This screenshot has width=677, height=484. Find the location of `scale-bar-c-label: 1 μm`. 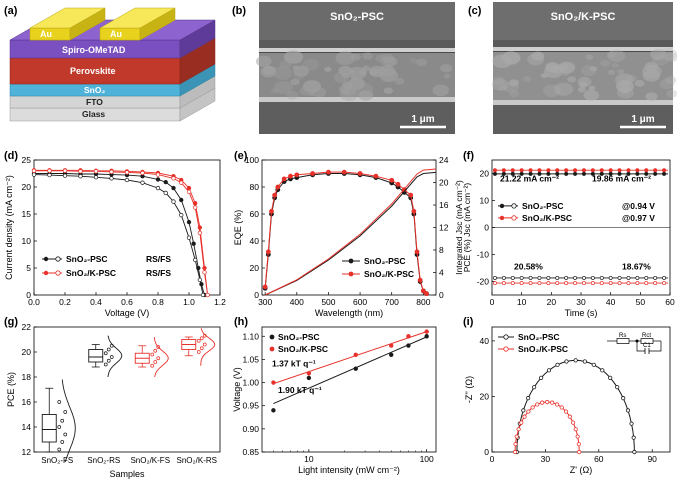

scale-bar-c-label: 1 μm is located at coordinates (642, 119).